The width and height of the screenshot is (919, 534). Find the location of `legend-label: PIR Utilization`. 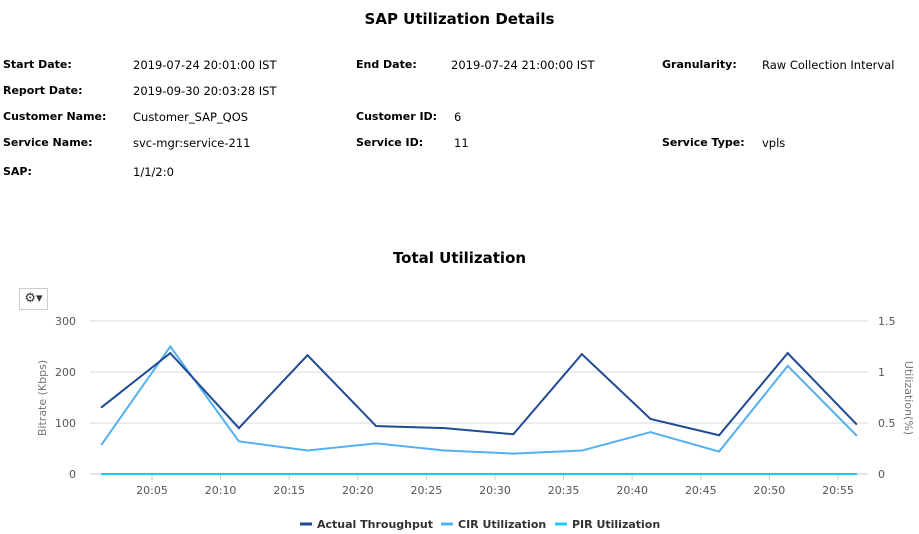

legend-label: PIR Utilization is located at coordinates (616, 524).